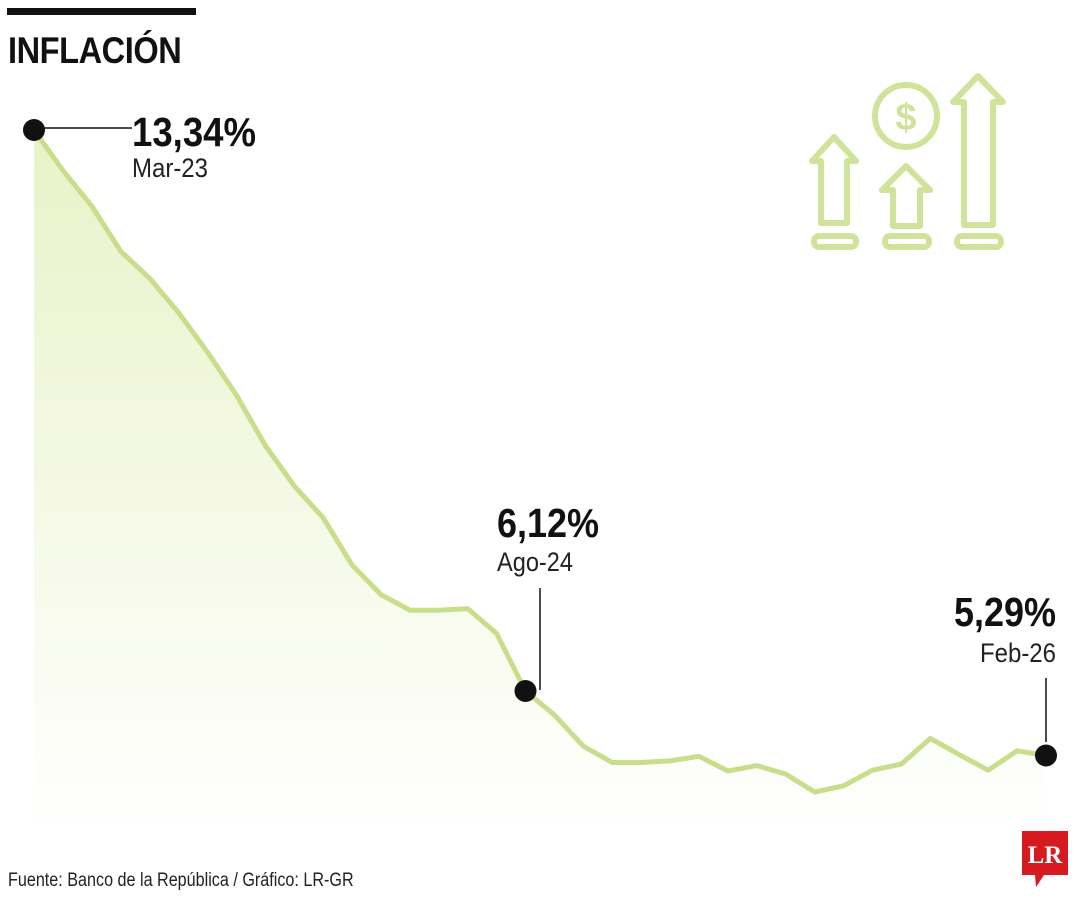  What do you see at coordinates (548, 601) in the screenshot?
I see `annotation-ago-24: 6,12%Ago-24` at bounding box center [548, 601].